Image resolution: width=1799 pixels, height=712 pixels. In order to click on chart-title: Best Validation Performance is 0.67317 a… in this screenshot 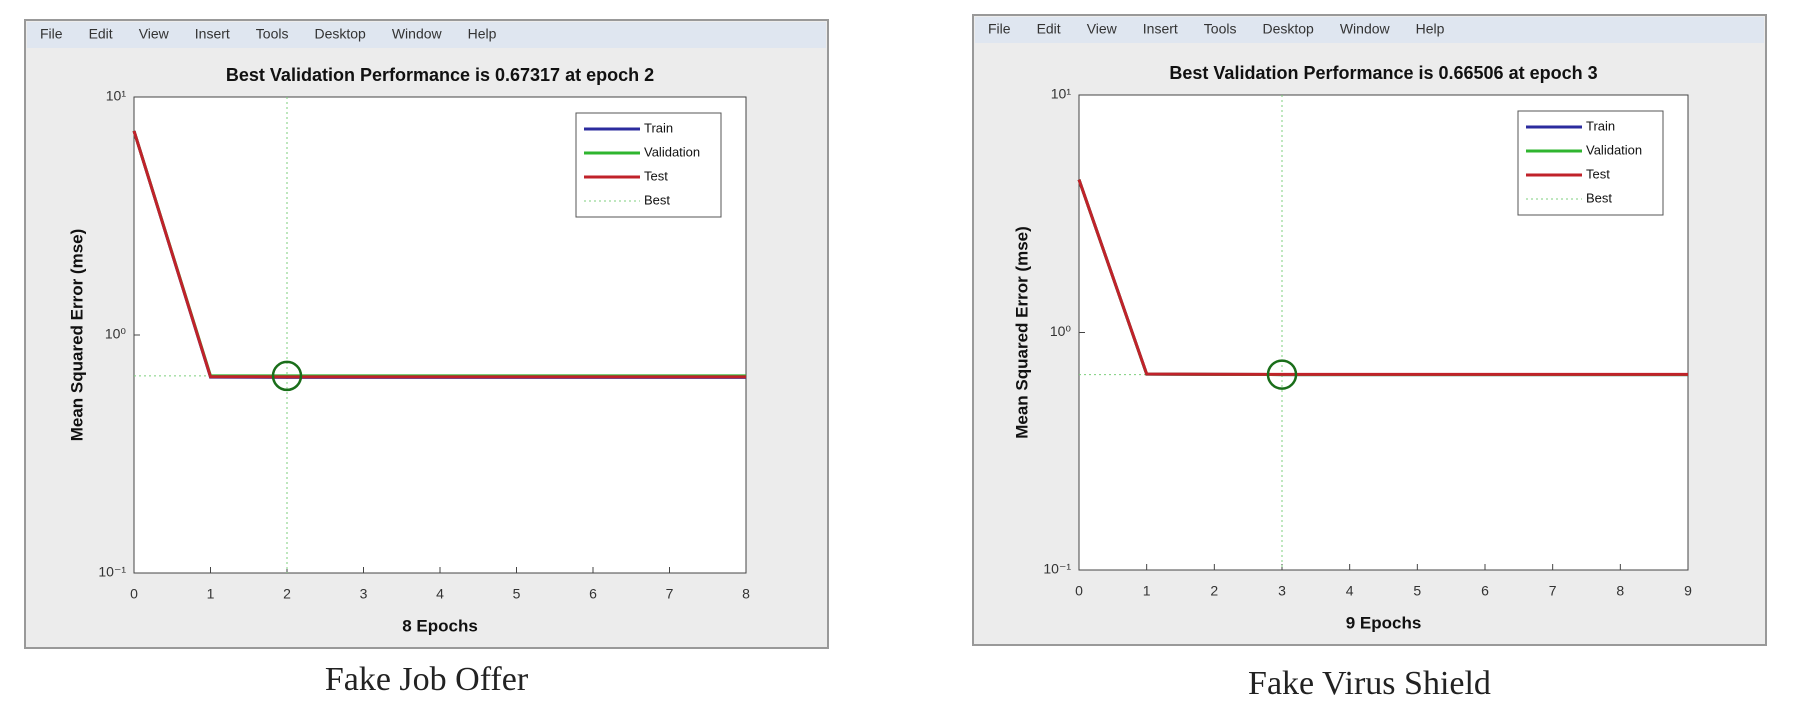, I will do `click(440, 75)`.